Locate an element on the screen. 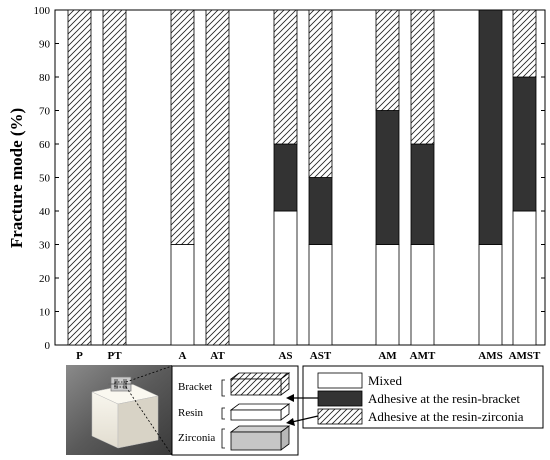  y-tick-label: 90 is located at coordinates (45, 45).